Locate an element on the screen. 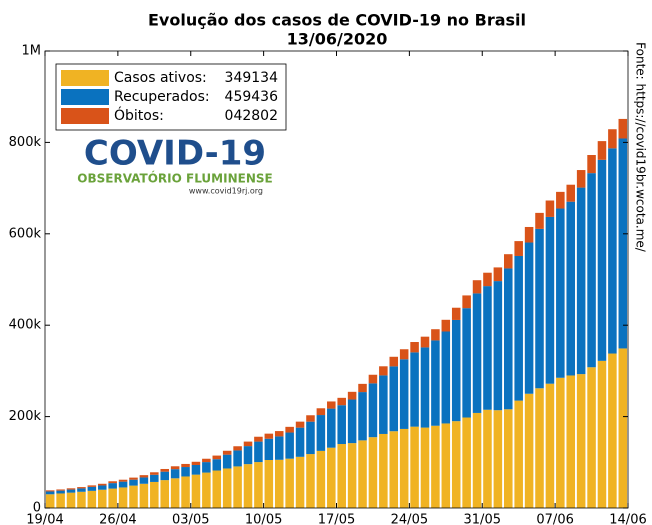 Image resolution: width=652 pixels, height=525 pixels. y-tick-label: 600k is located at coordinates (25, 233).